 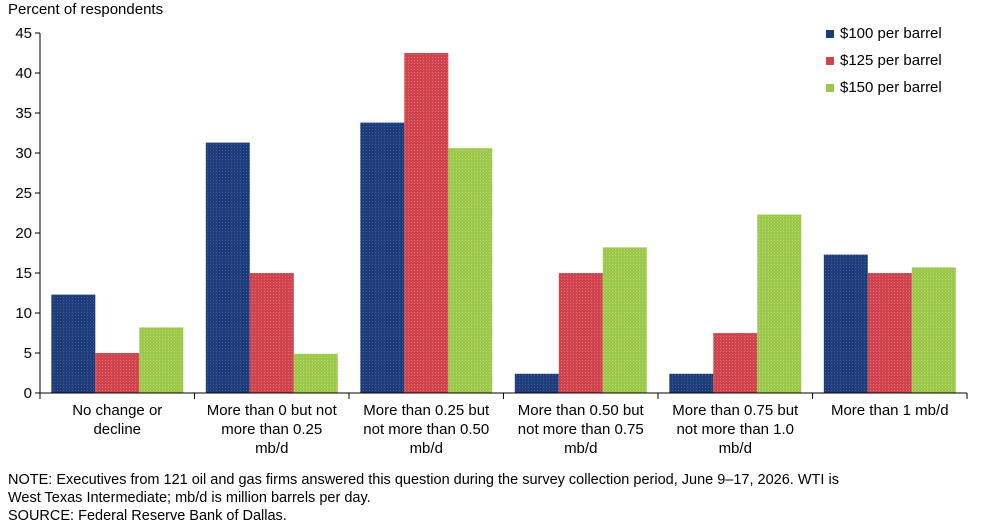 I want to click on x-category-label: More than 0.50 but not more than 0.75 mb/d, so click(x=581, y=429).